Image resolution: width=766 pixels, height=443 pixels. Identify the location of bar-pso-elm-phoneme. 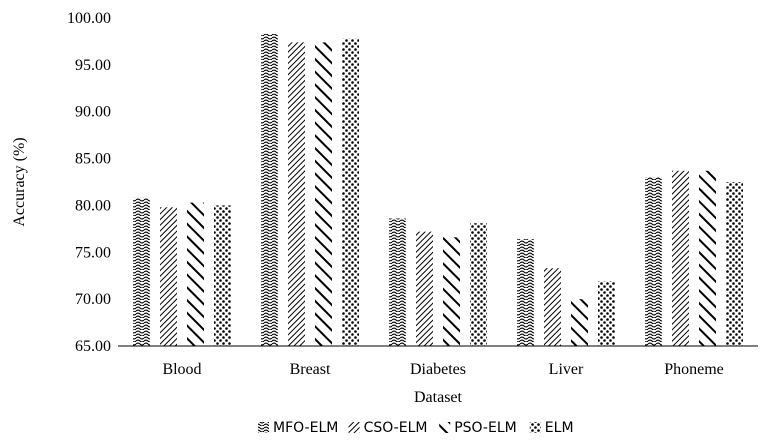
(707, 258).